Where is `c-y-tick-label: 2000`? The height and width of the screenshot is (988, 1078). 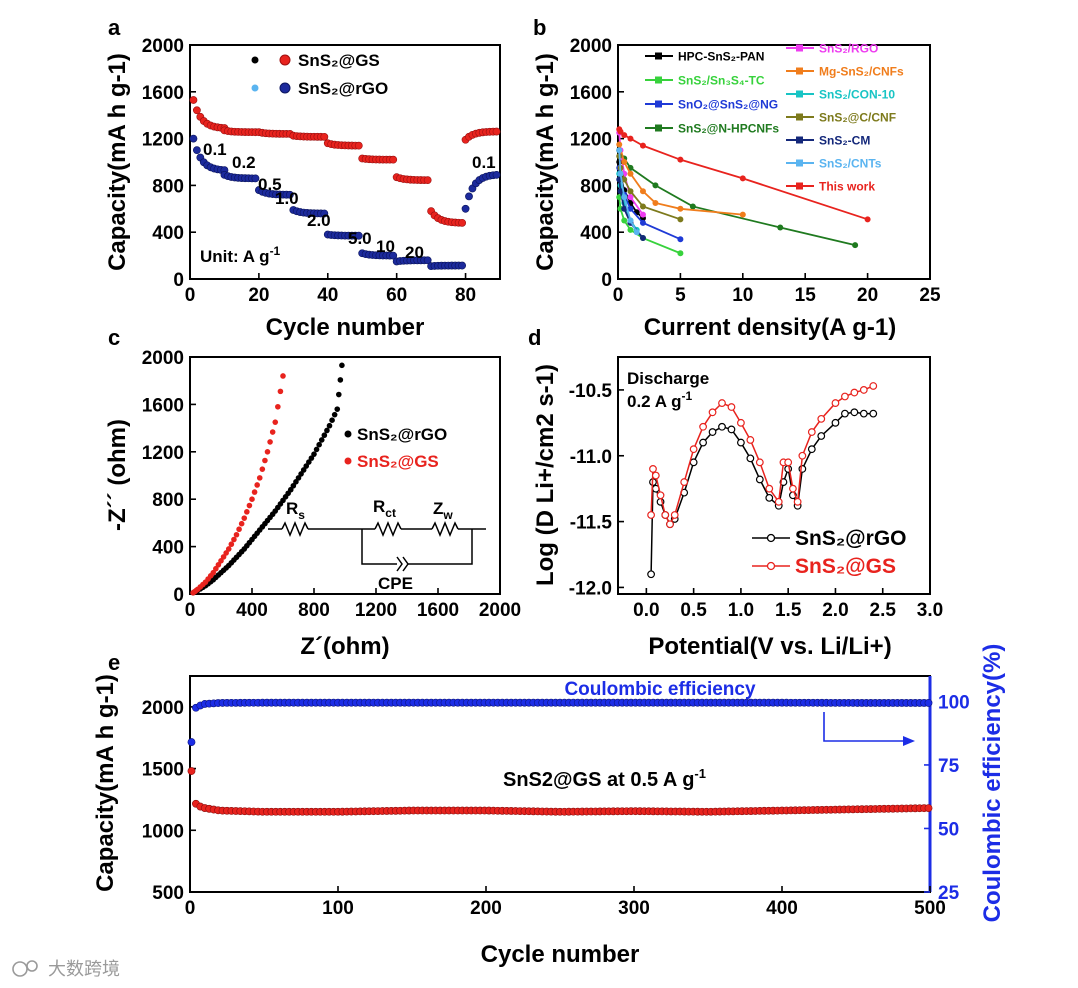 c-y-tick-label: 2000 is located at coordinates (163, 358).